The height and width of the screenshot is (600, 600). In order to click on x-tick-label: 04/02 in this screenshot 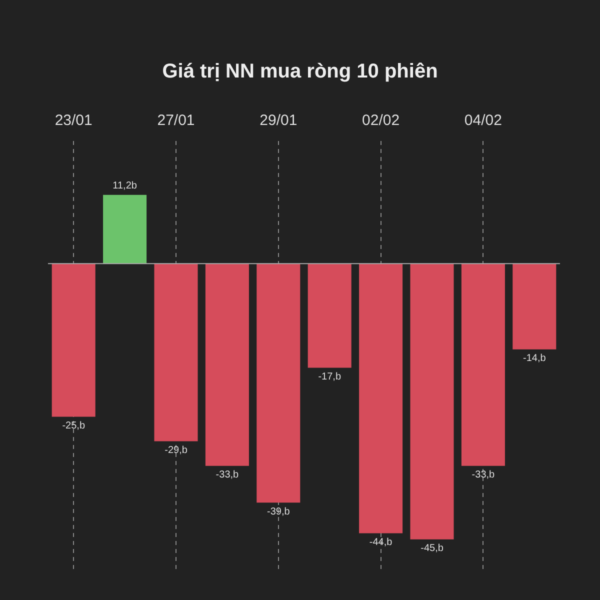, I will do `click(483, 121)`.